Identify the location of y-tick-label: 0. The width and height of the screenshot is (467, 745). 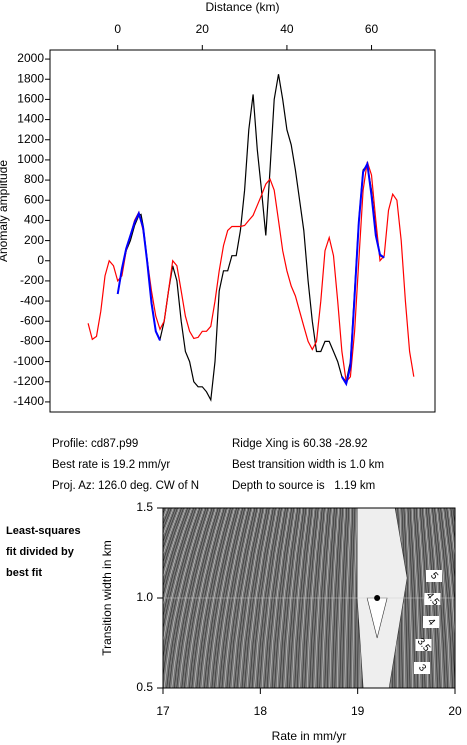
(40, 260).